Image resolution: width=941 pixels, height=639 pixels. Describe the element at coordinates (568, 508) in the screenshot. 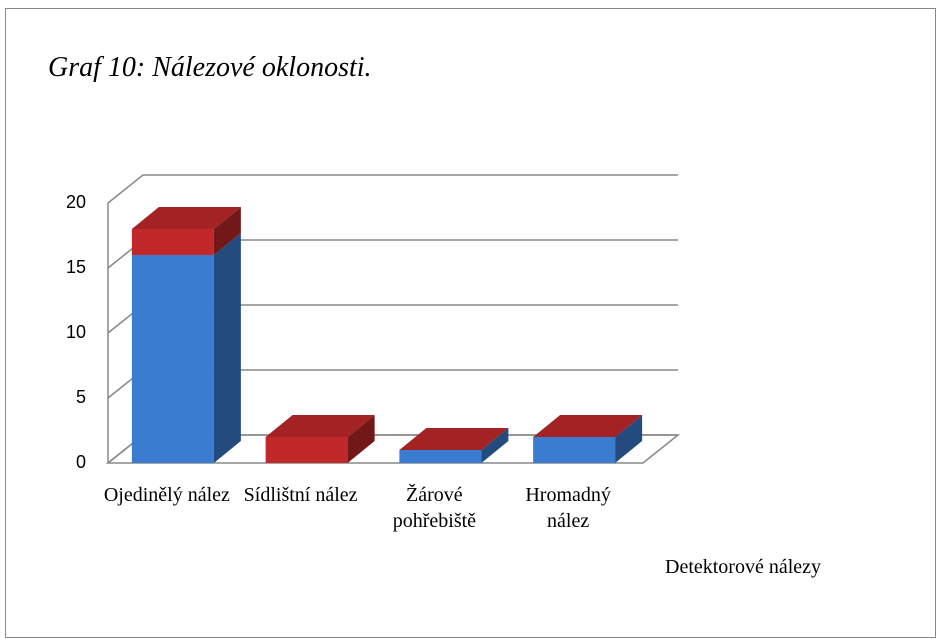

I see `x-tick-label: Hromadný nález` at that location.